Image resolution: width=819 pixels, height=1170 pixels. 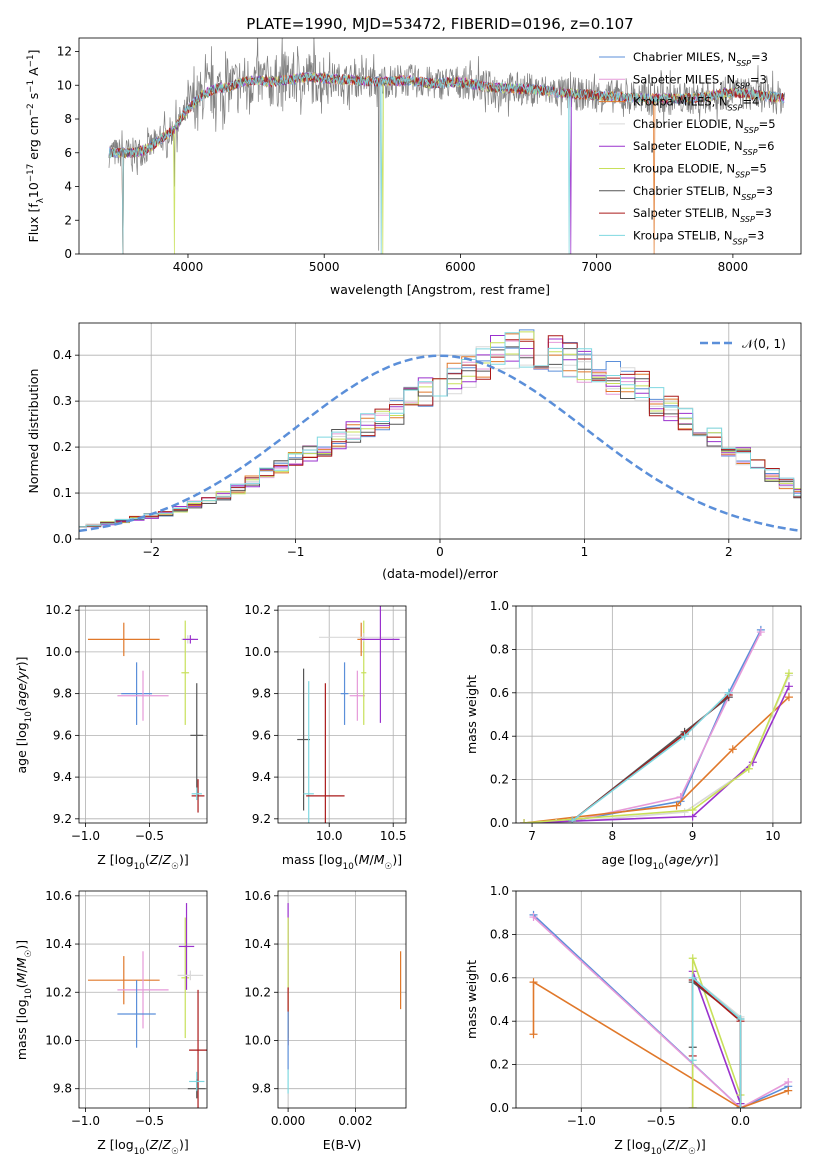 I want to click on weight-line, so click(x=656, y=747).